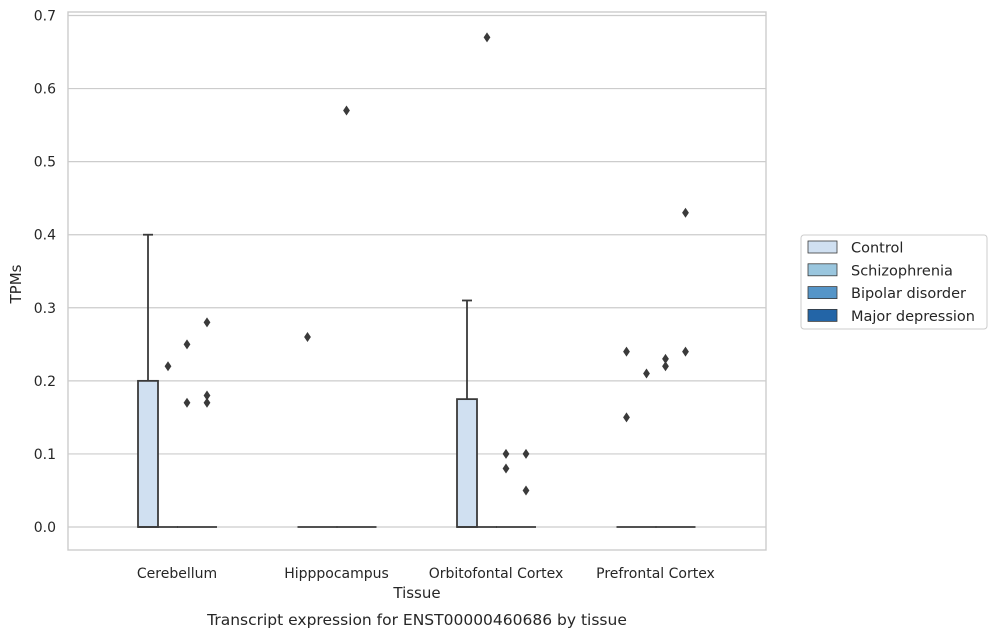 Image resolution: width=997 pixels, height=637 pixels. Describe the element at coordinates (177, 574) in the screenshot. I see `x-tick-label: Cerebellum` at that location.